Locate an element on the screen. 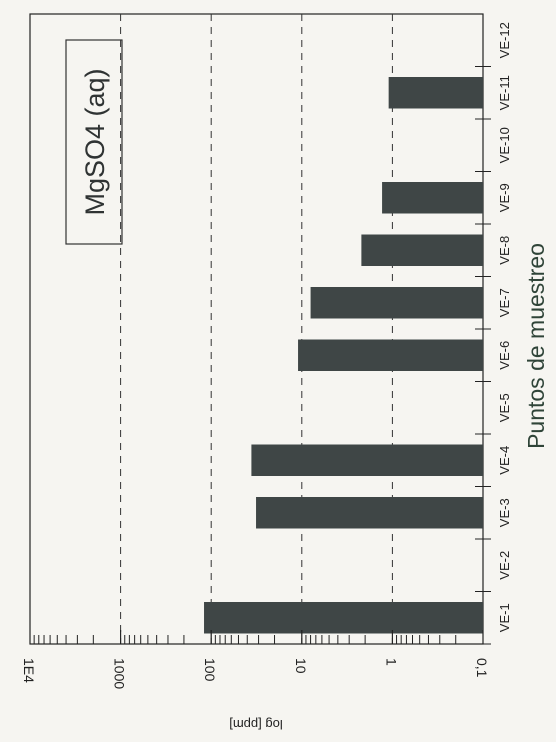  value-tick-label: 100 is located at coordinates (210, 670).